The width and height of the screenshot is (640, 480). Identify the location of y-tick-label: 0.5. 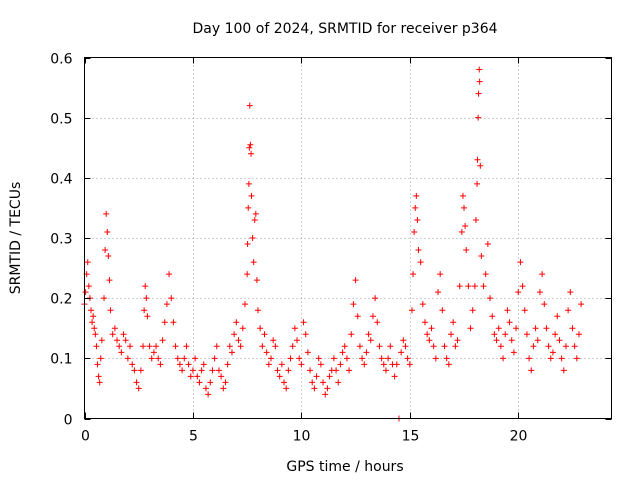
(61, 120).